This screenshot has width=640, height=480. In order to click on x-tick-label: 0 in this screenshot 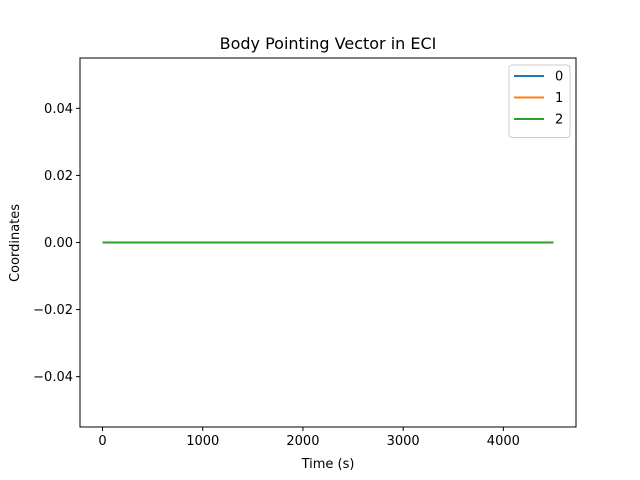, I will do `click(102, 441)`.